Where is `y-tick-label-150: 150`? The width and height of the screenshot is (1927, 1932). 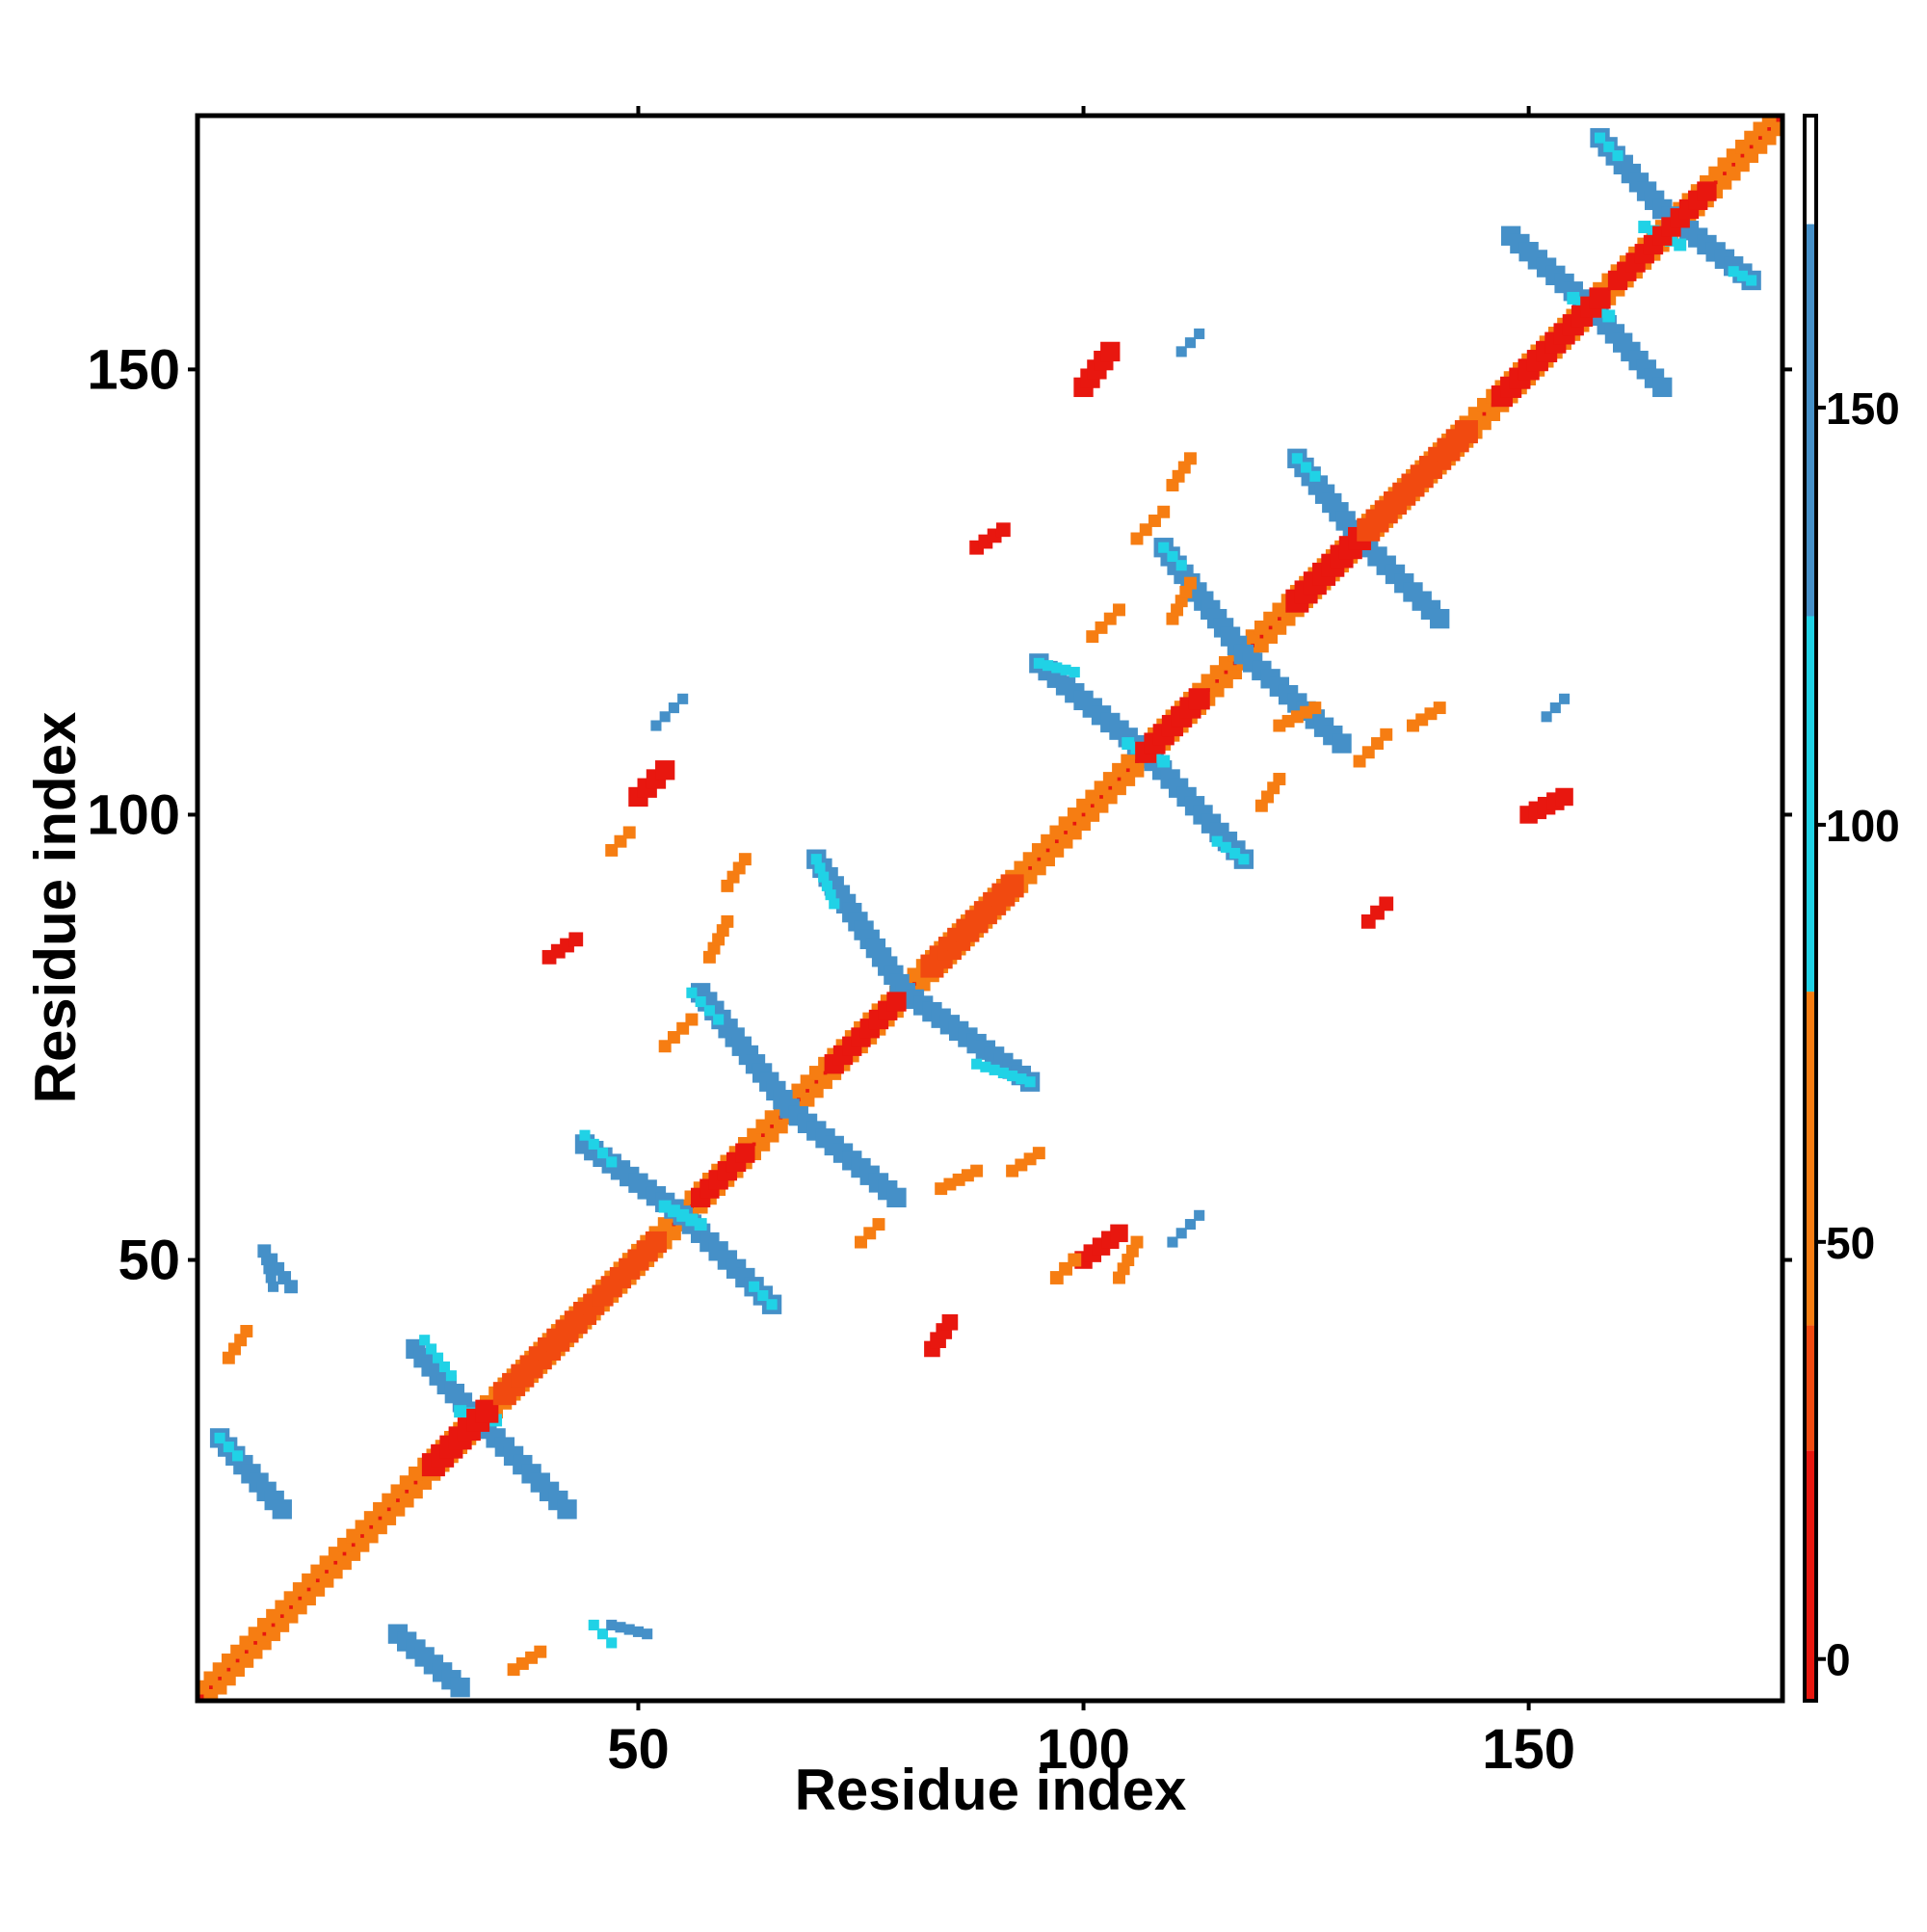
y-tick-label-150: 150 is located at coordinates (133, 369).